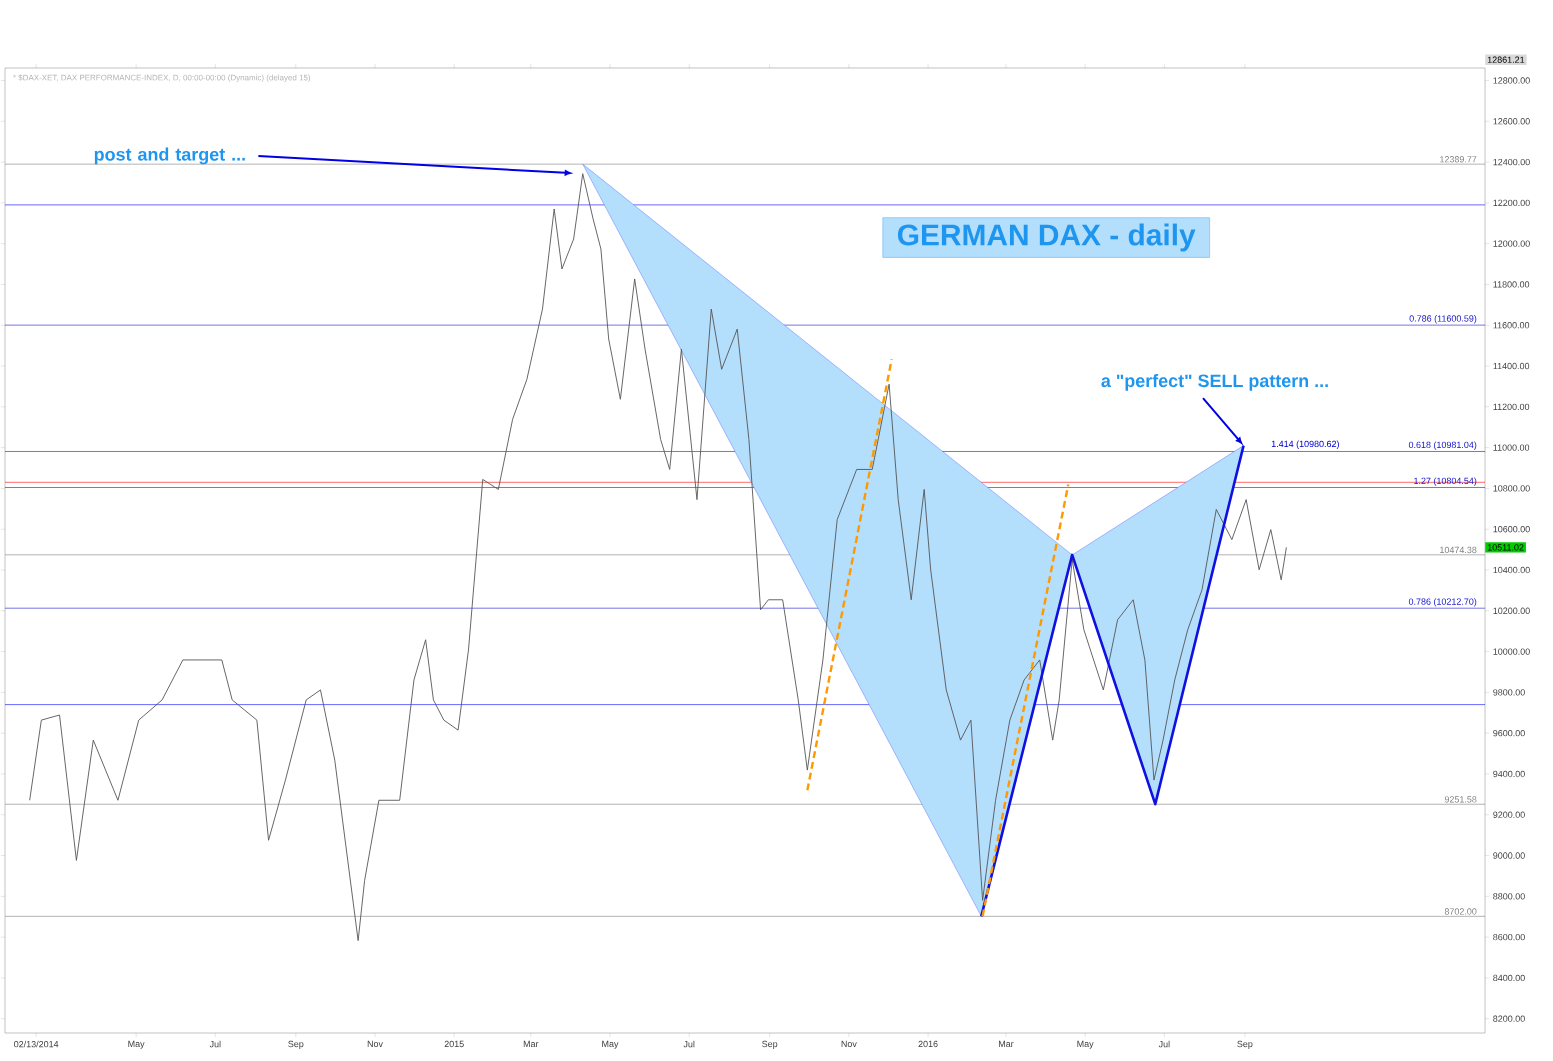 The height and width of the screenshot is (1061, 1553). What do you see at coordinates (1511, 80) in the screenshot?
I see `y-tick-label: 12800.00` at bounding box center [1511, 80].